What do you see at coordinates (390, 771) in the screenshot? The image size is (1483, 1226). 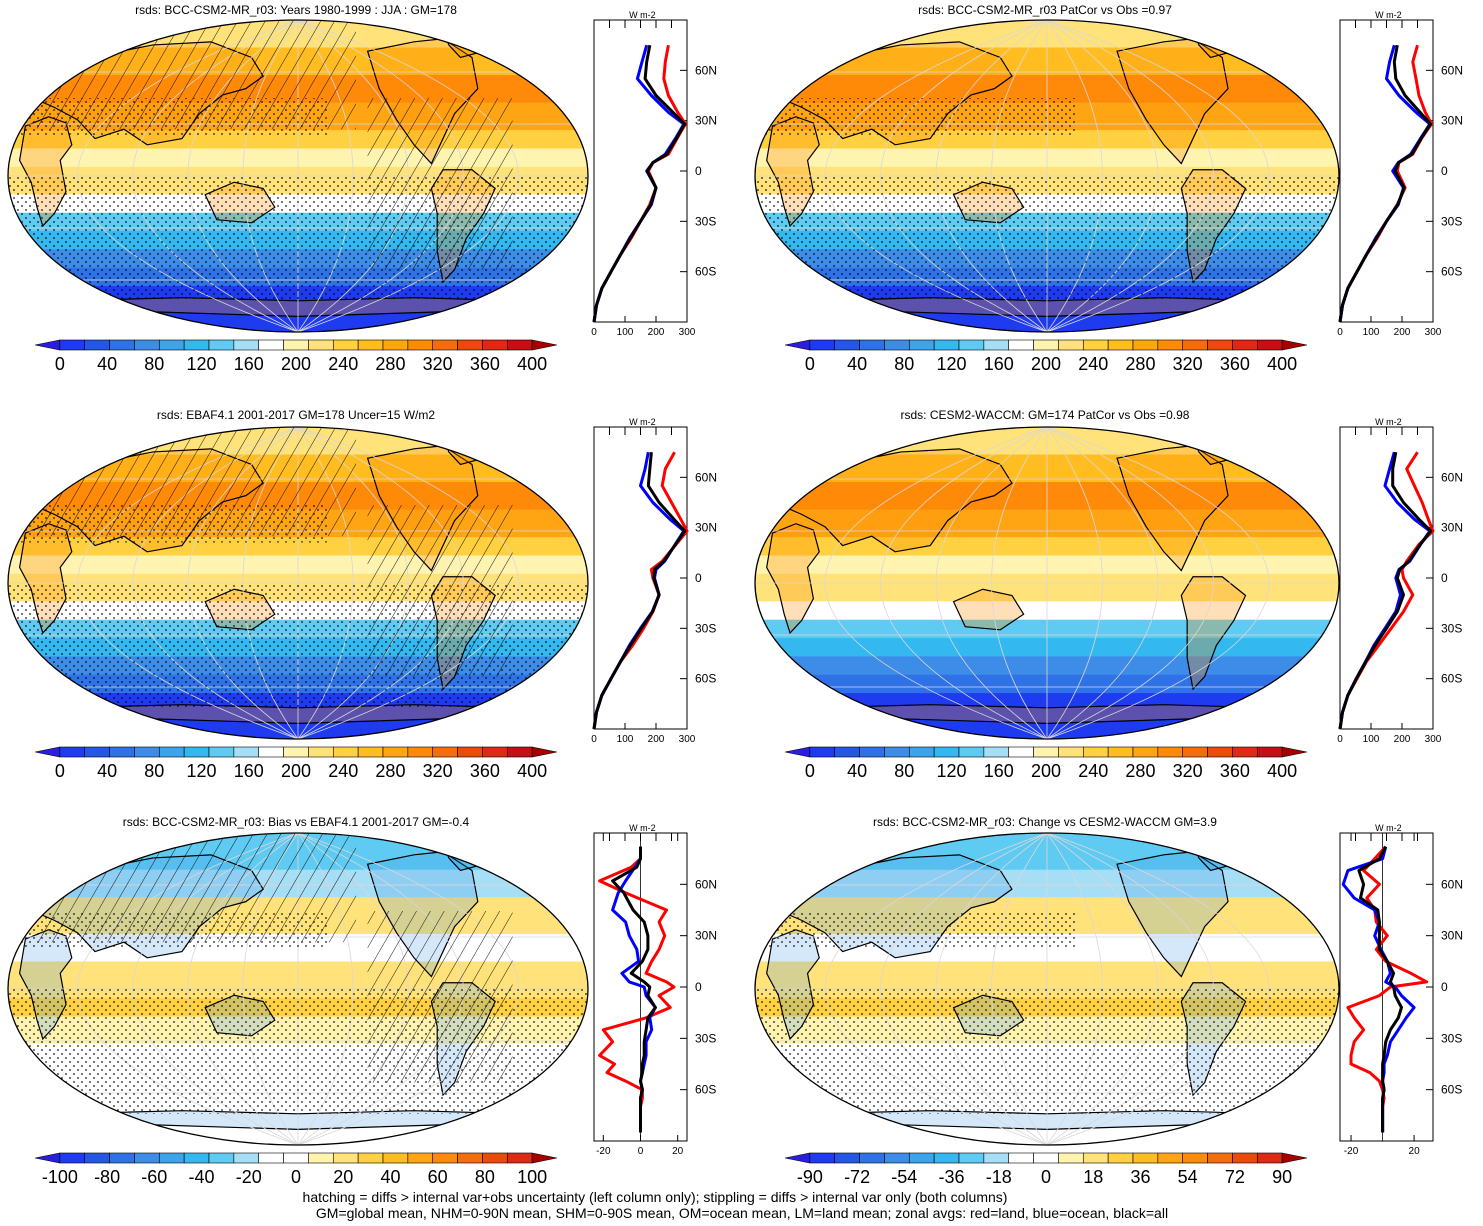 I see `colorbar-tick-label: 280` at bounding box center [390, 771].